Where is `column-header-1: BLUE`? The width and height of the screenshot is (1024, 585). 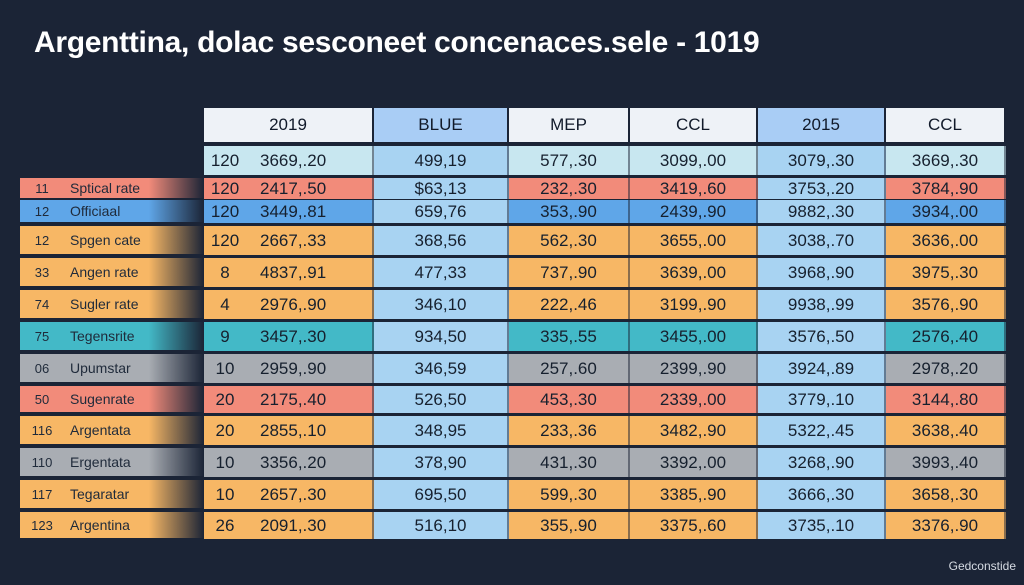
column-header-1: BLUE is located at coordinates (441, 125).